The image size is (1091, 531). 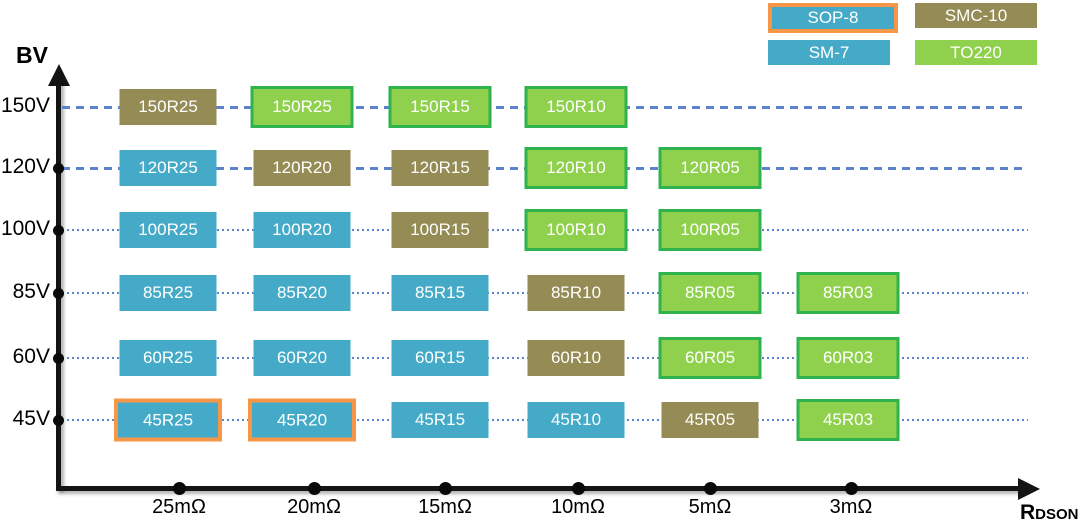 What do you see at coordinates (829, 52) in the screenshot?
I see `legend-item-sm-7: SM-7` at bounding box center [829, 52].